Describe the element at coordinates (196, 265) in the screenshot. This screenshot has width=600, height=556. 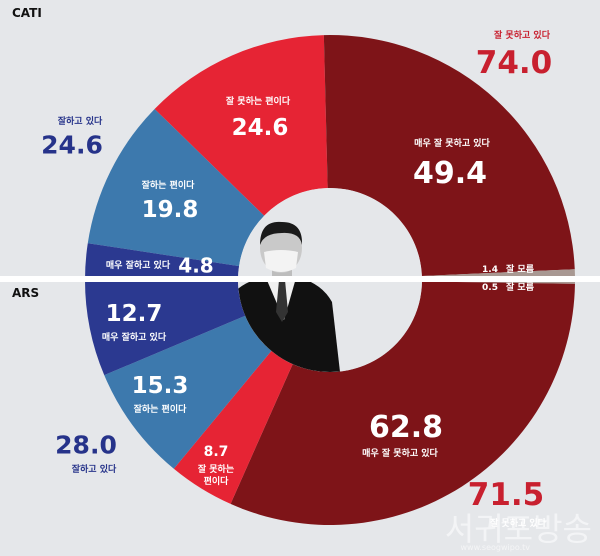
I see `cati-slice-value: 4.8` at that location.